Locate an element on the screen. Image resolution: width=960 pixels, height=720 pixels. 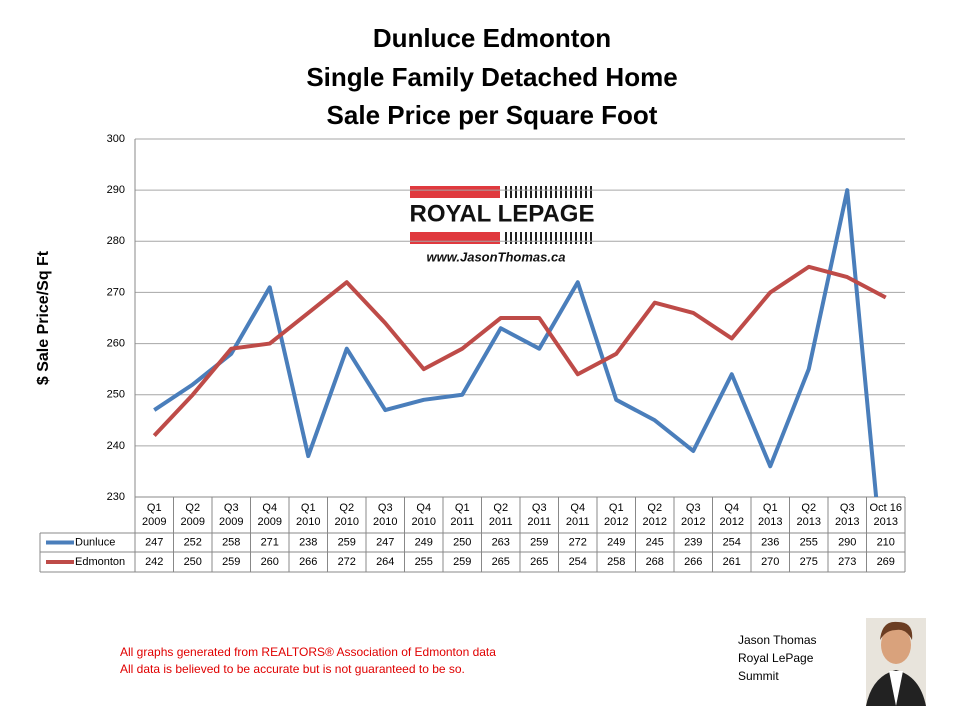
y-tick-label: 280 is located at coordinates (116, 241).